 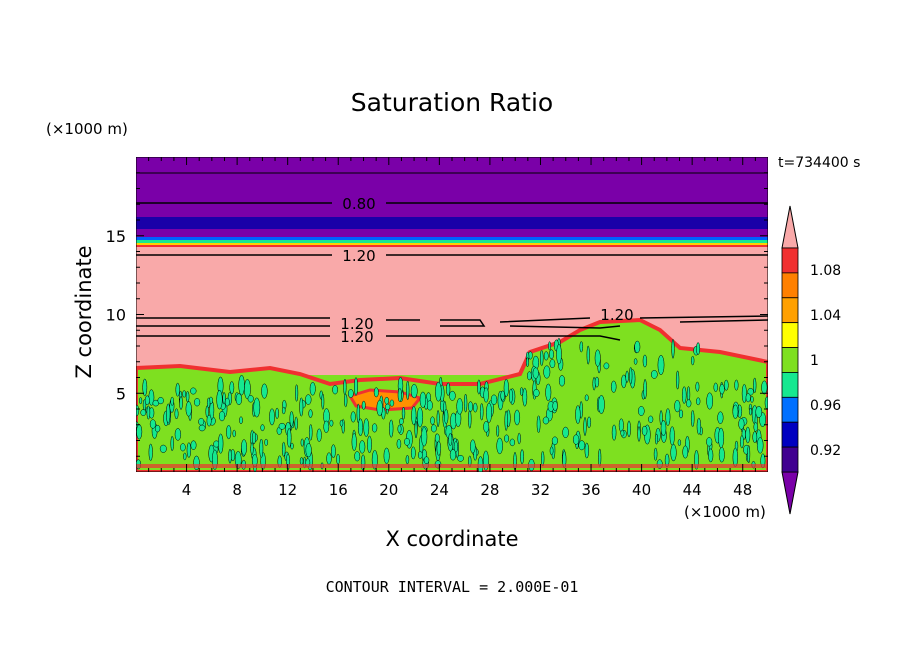 What do you see at coordinates (121, 393) in the screenshot?
I see `y-tick-label: 5` at bounding box center [121, 393].